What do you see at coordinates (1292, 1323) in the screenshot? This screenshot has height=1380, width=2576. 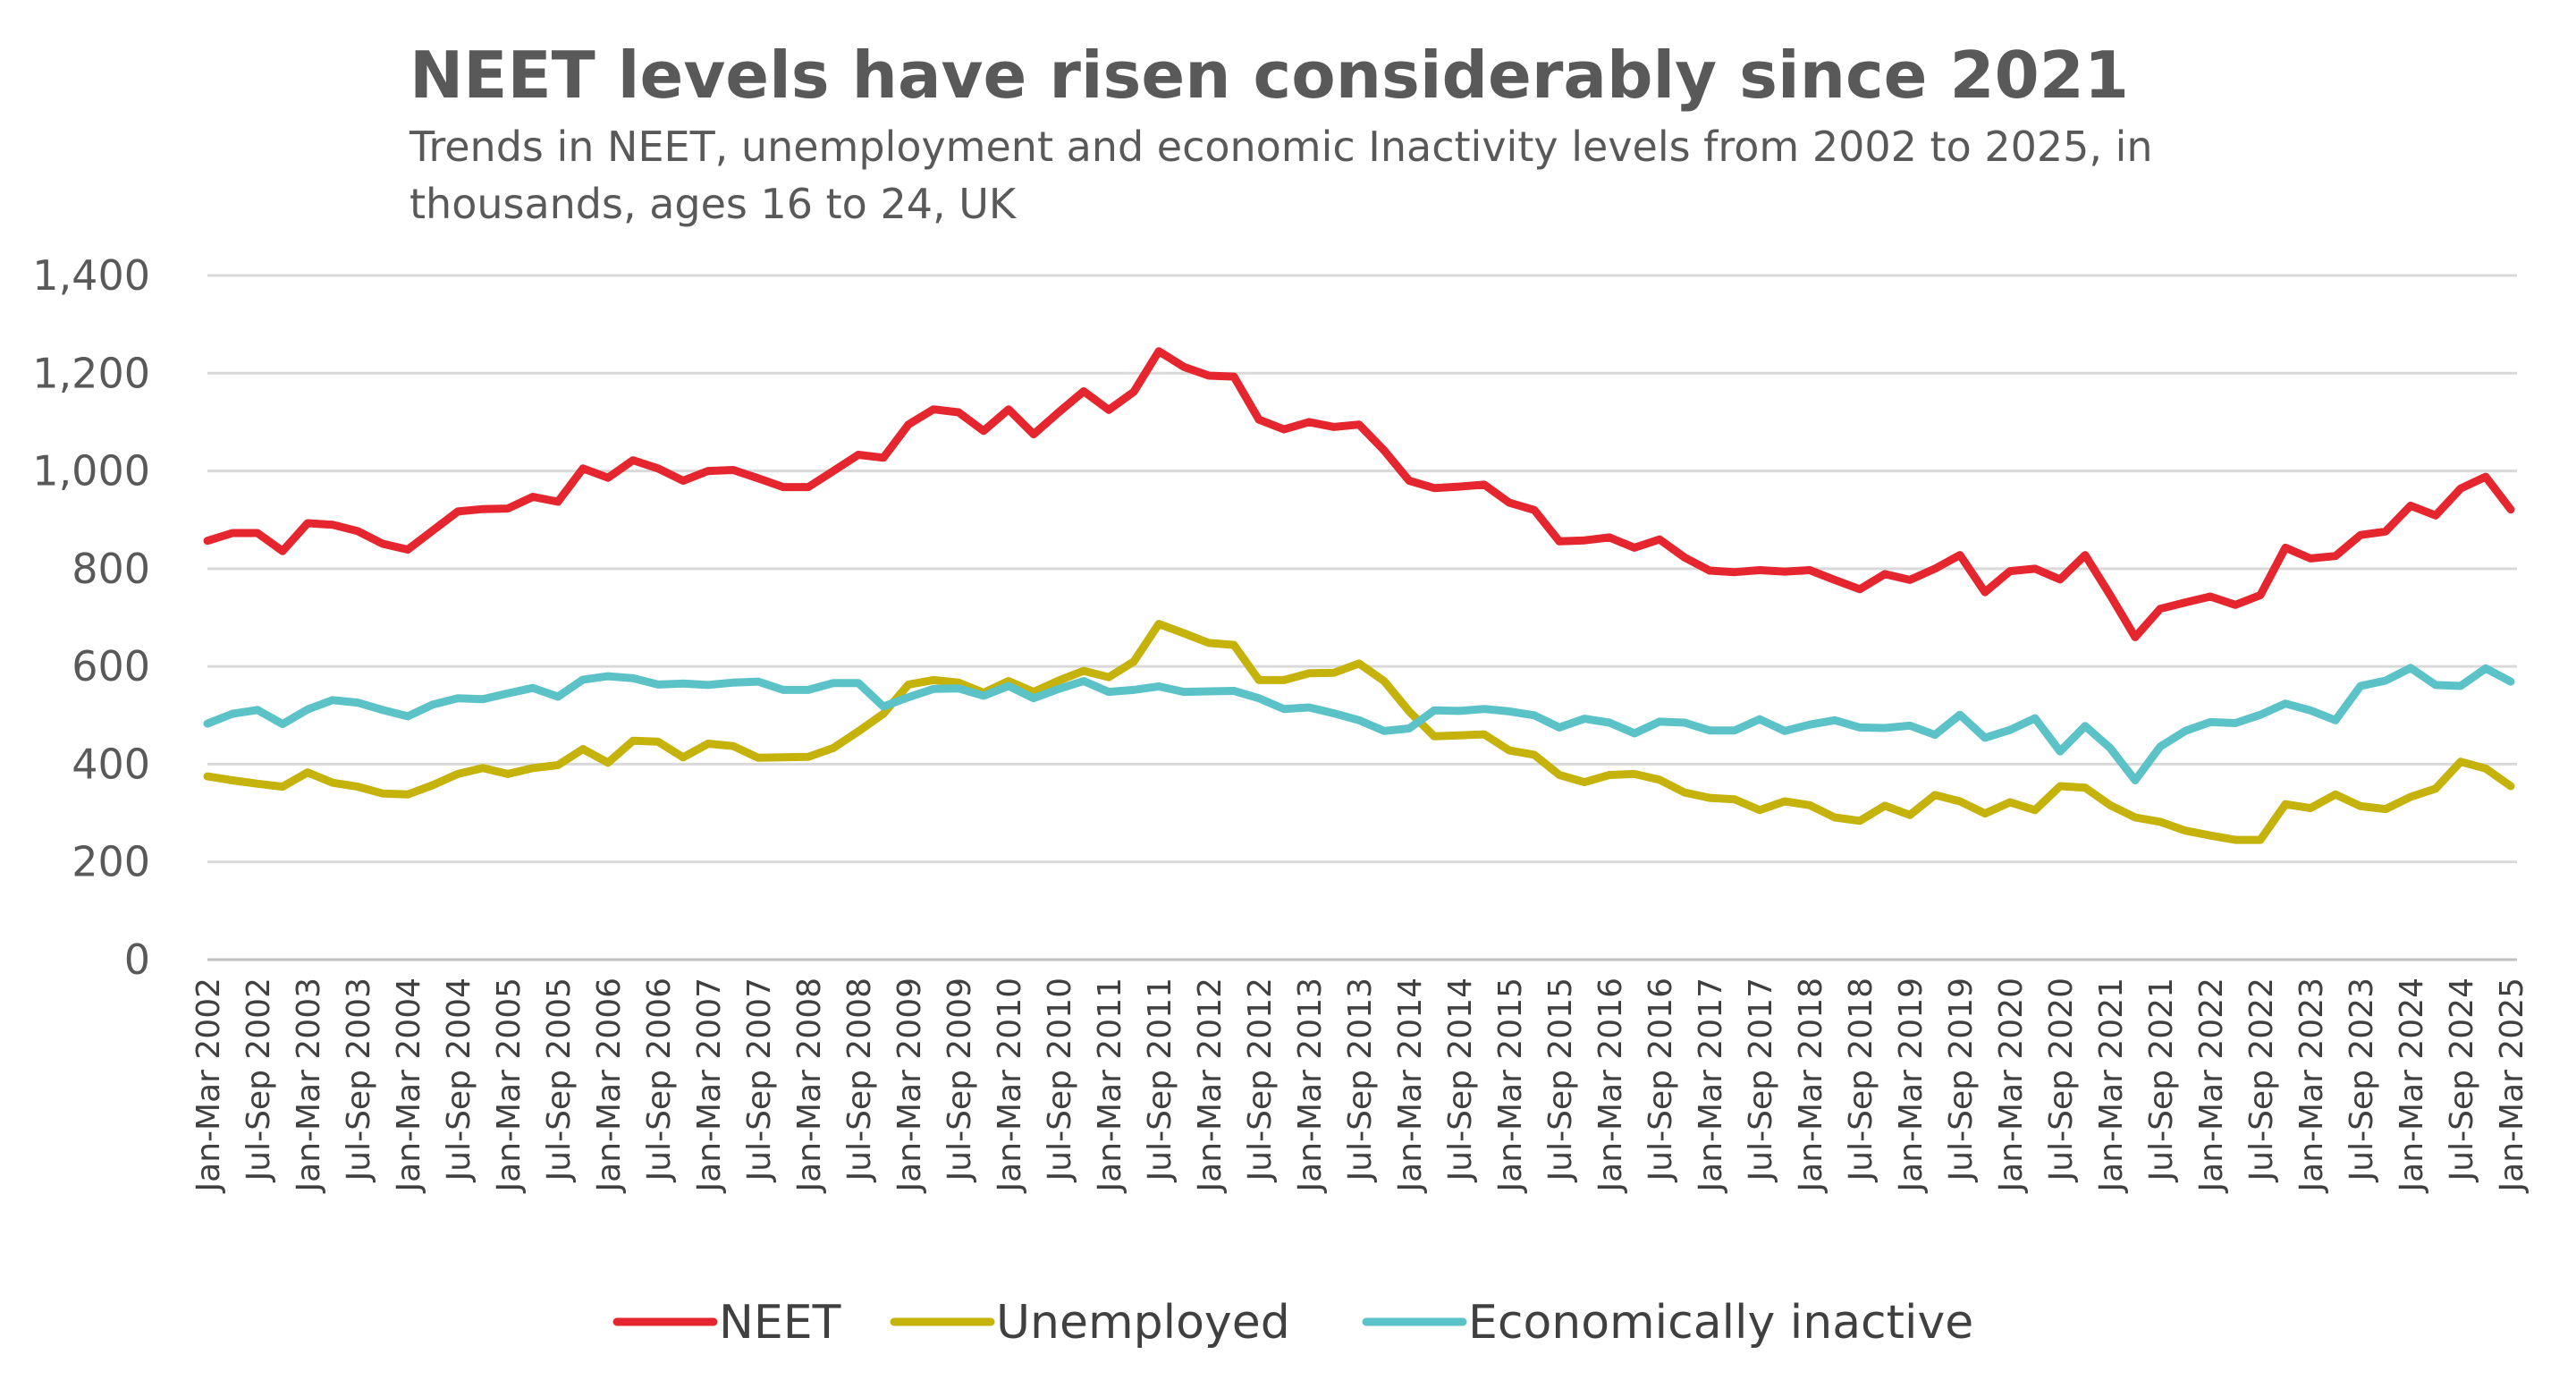 I see `legend: NEET Unemployed Economically inactive` at bounding box center [1292, 1323].